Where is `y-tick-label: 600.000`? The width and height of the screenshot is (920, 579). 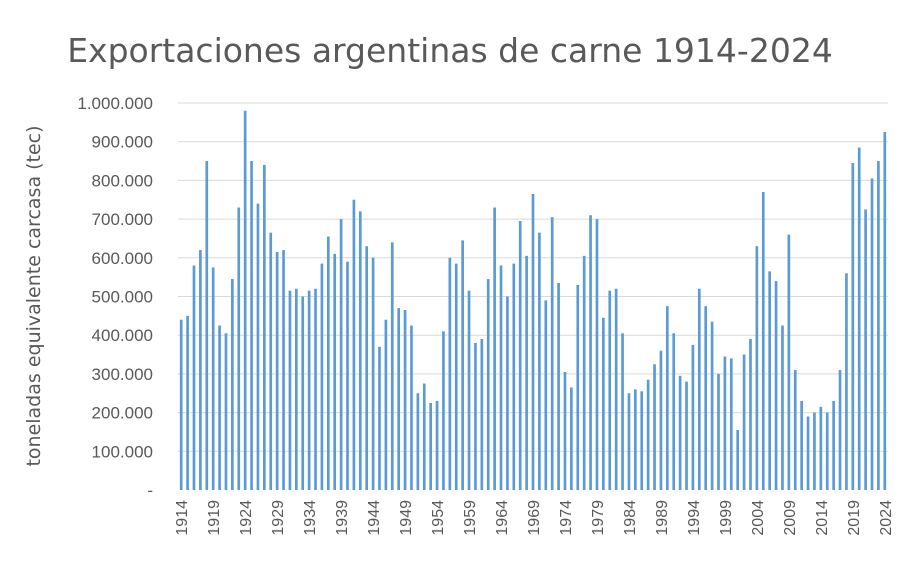
y-tick-label: 600.000 is located at coordinates (122, 258).